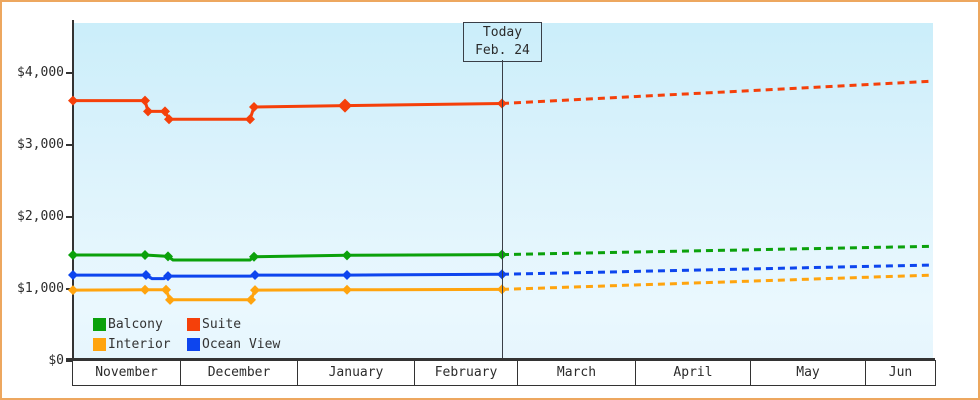  Describe the element at coordinates (40, 216) in the screenshot. I see `y-tick-label: $2,000` at that location.